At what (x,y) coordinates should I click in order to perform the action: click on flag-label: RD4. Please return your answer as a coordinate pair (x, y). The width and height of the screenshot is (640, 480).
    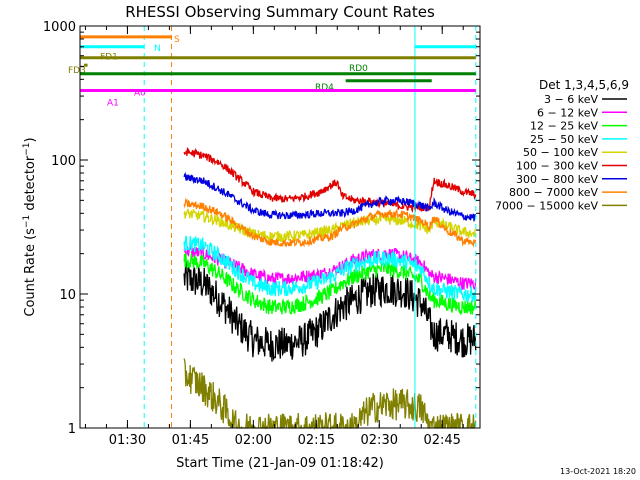
    Looking at the image, I should click on (324, 88).